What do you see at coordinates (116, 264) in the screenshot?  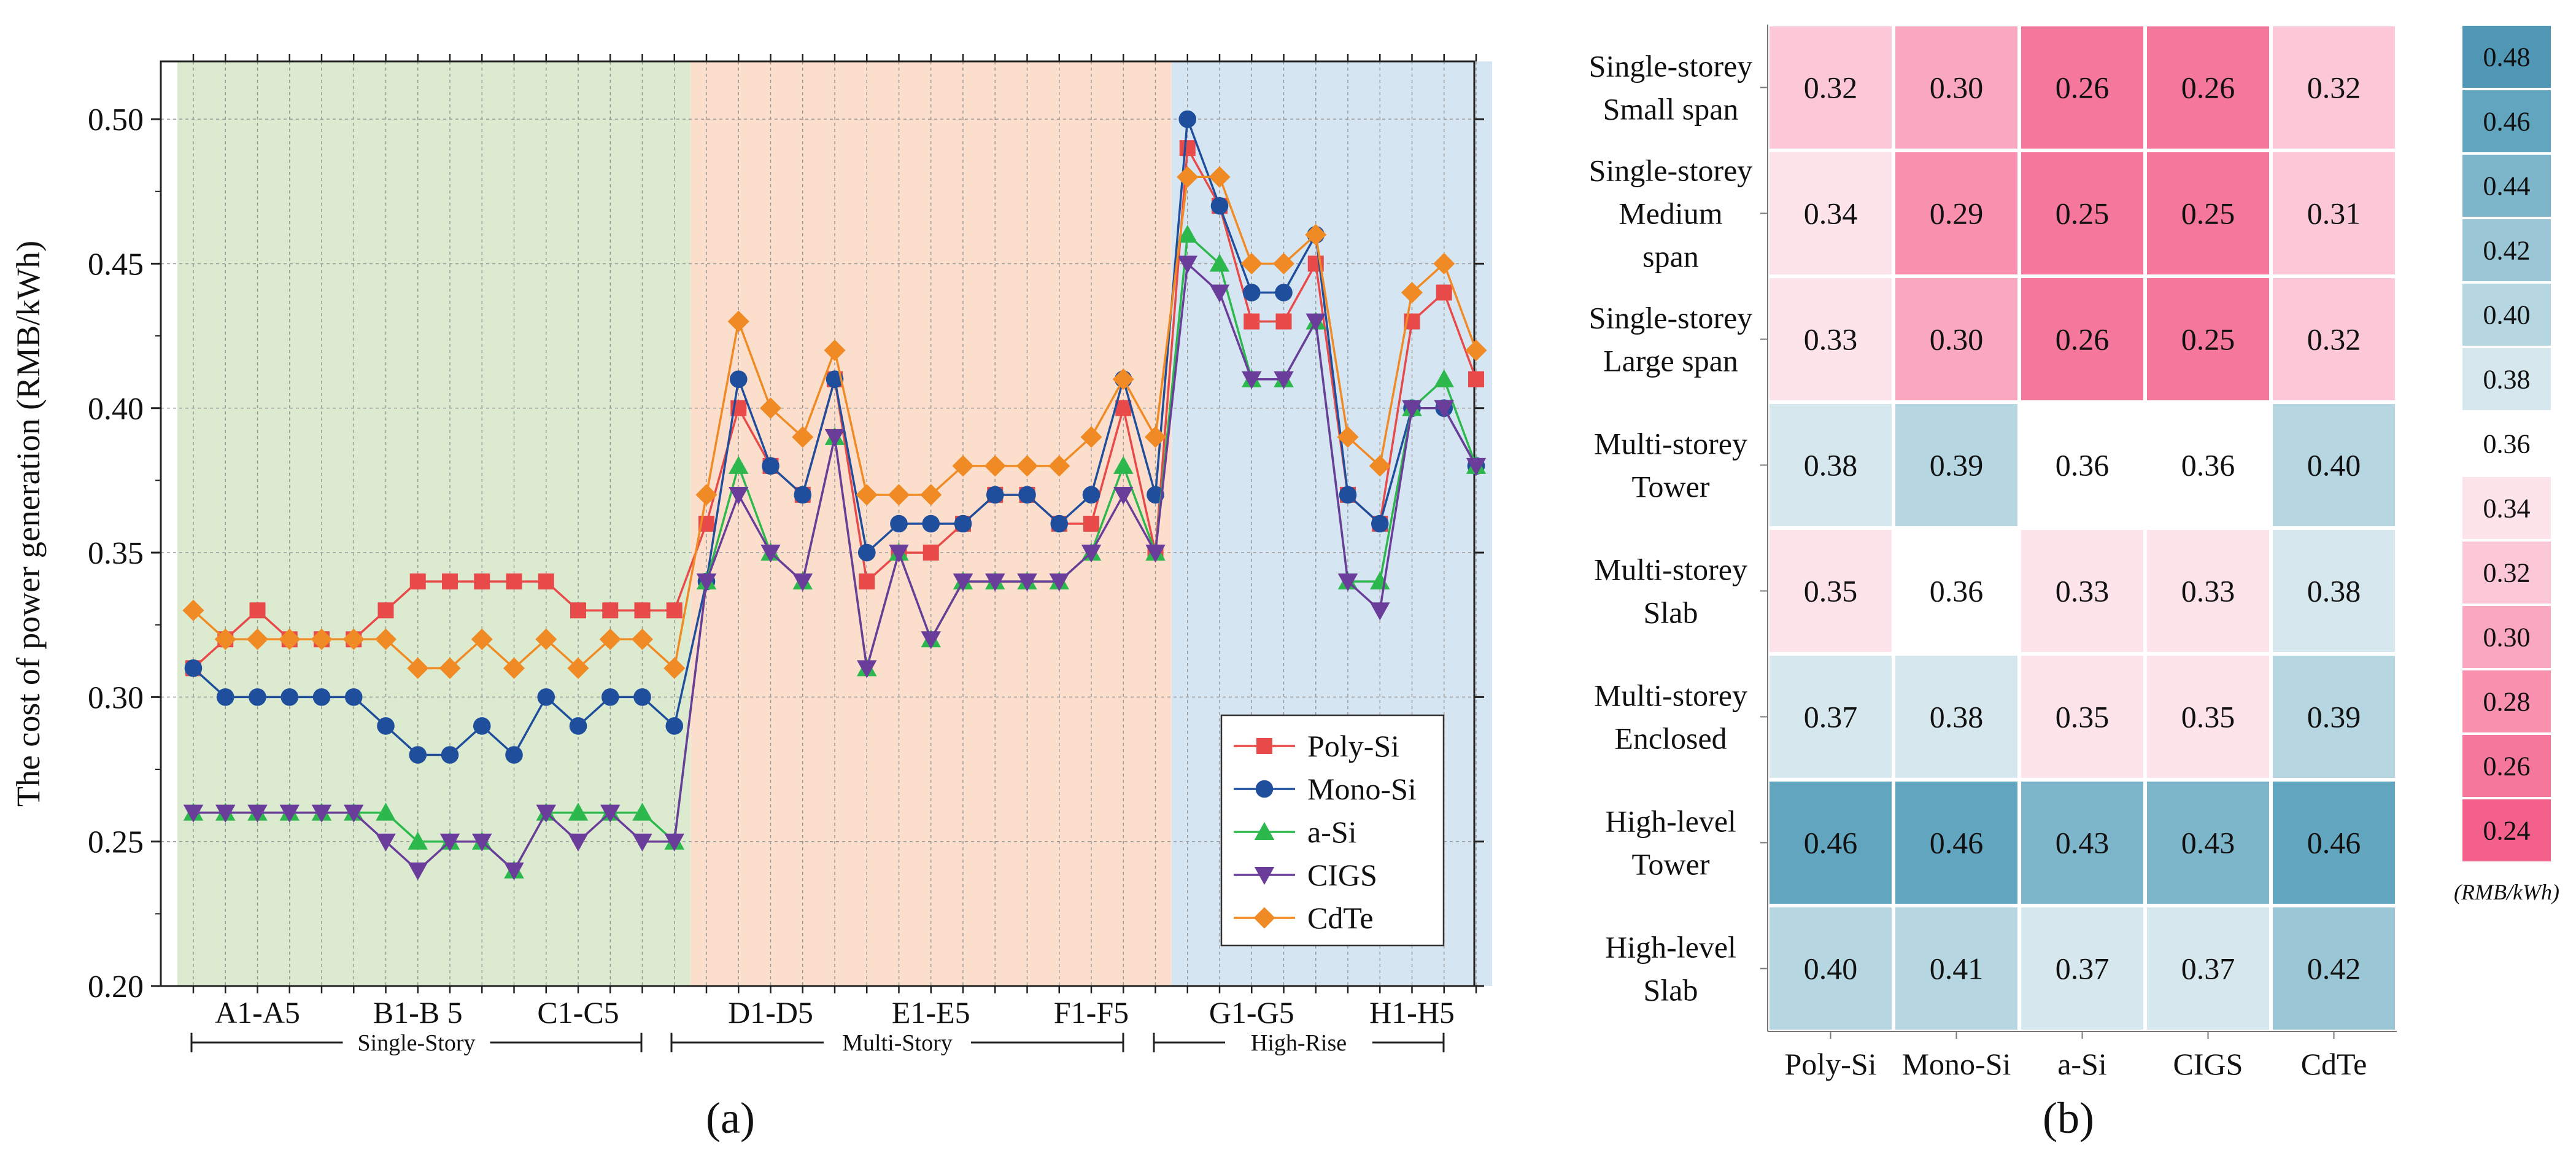 I see `y-tick-label: 0.45` at bounding box center [116, 264].